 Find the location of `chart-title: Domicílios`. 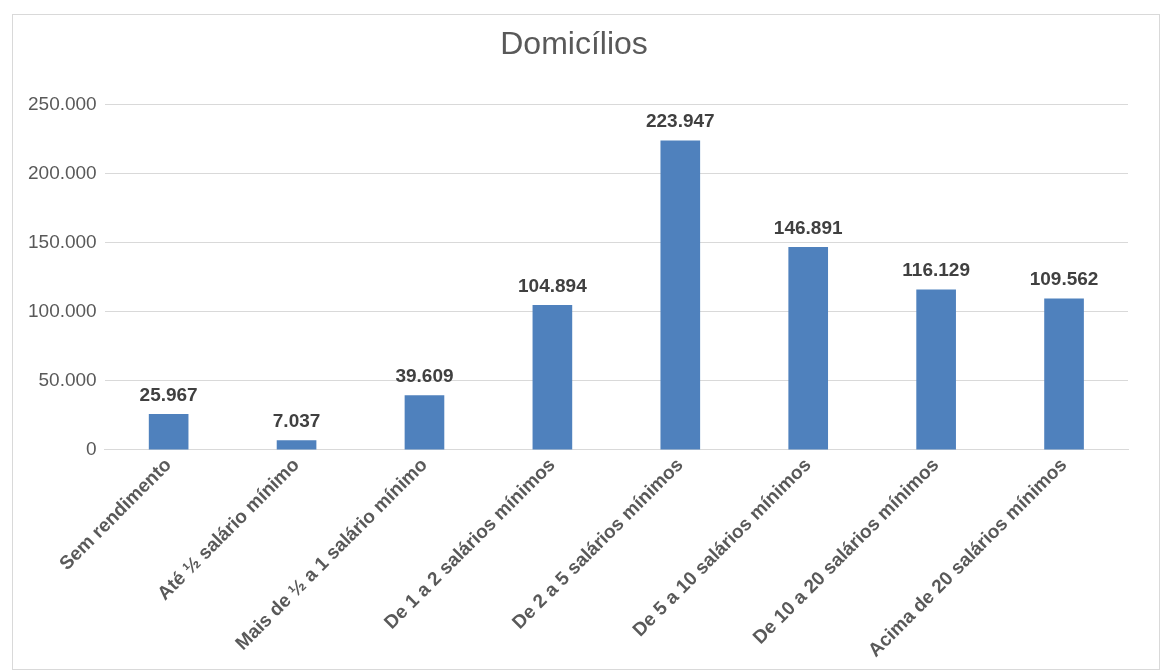

chart-title: Domicílios is located at coordinates (574, 43).